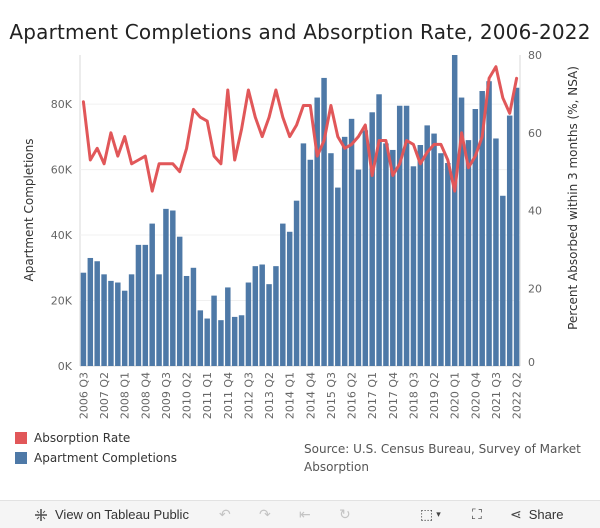  I want to click on left-axis-label: Apartment Completions, so click(29, 210).